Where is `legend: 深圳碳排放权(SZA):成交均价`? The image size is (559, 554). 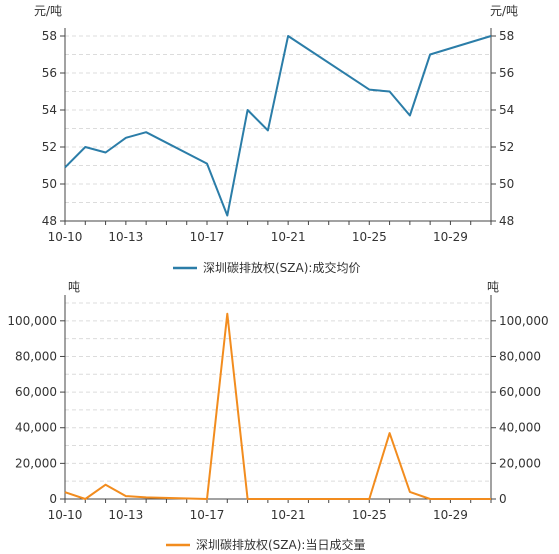 legend: 深圳碳排放权(SZA):成交均价 is located at coordinates (266, 267).